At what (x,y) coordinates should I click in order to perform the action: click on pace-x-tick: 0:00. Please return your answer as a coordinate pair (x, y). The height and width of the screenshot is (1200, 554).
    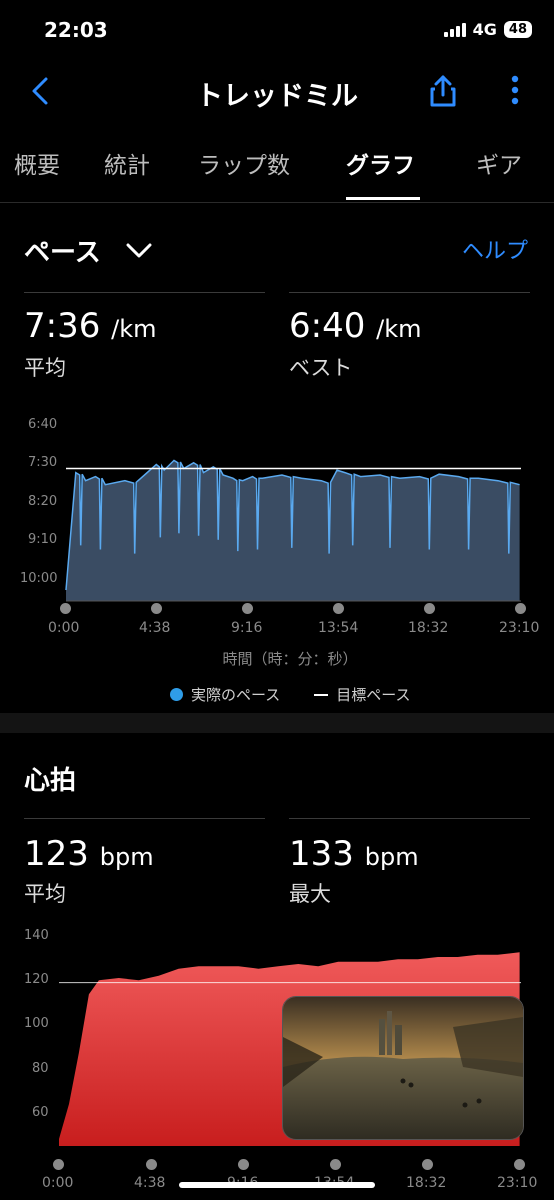
    Looking at the image, I should click on (64, 628).